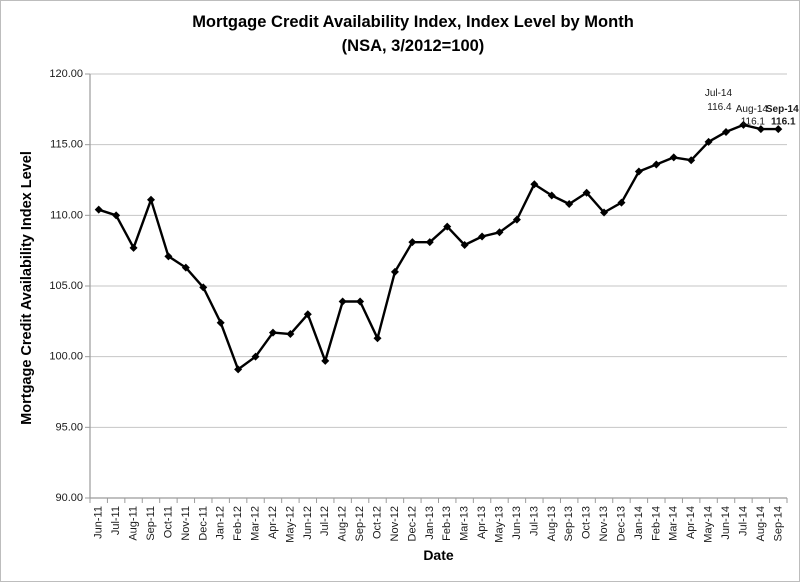 This screenshot has height=582, width=800. I want to click on x-tick-label: Apr-13, so click(482, 522).